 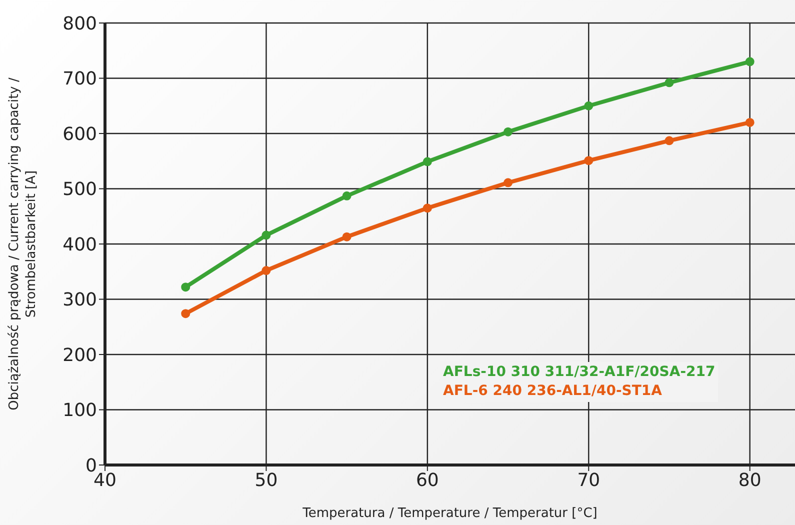 What do you see at coordinates (23, 243) in the screenshot?
I see `y-axis-title: Obciążalność prądowa / Current carrying capacity / Strombelastbarkeit [A]` at bounding box center [23, 243].